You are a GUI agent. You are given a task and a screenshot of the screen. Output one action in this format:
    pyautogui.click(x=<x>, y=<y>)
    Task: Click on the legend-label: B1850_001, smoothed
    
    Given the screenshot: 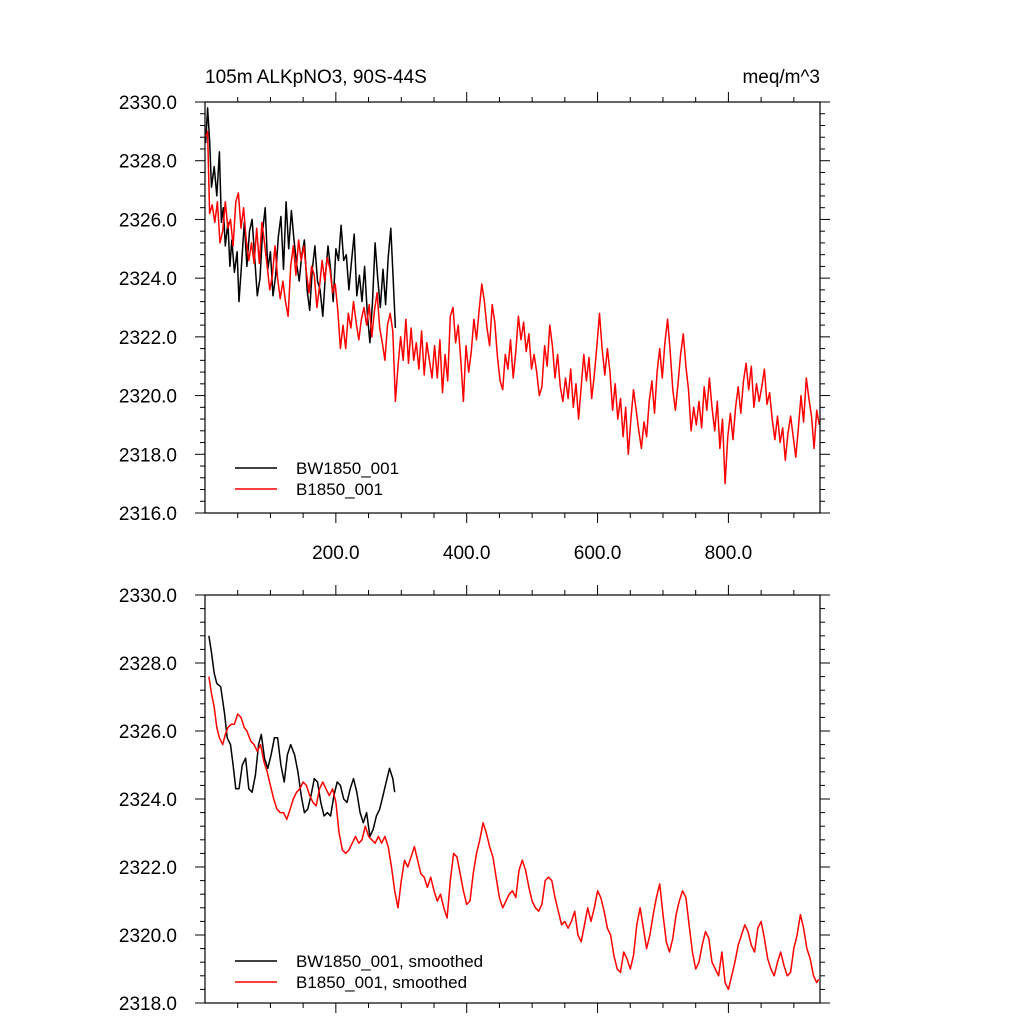 What is the action you would take?
    pyautogui.click(x=381, y=982)
    